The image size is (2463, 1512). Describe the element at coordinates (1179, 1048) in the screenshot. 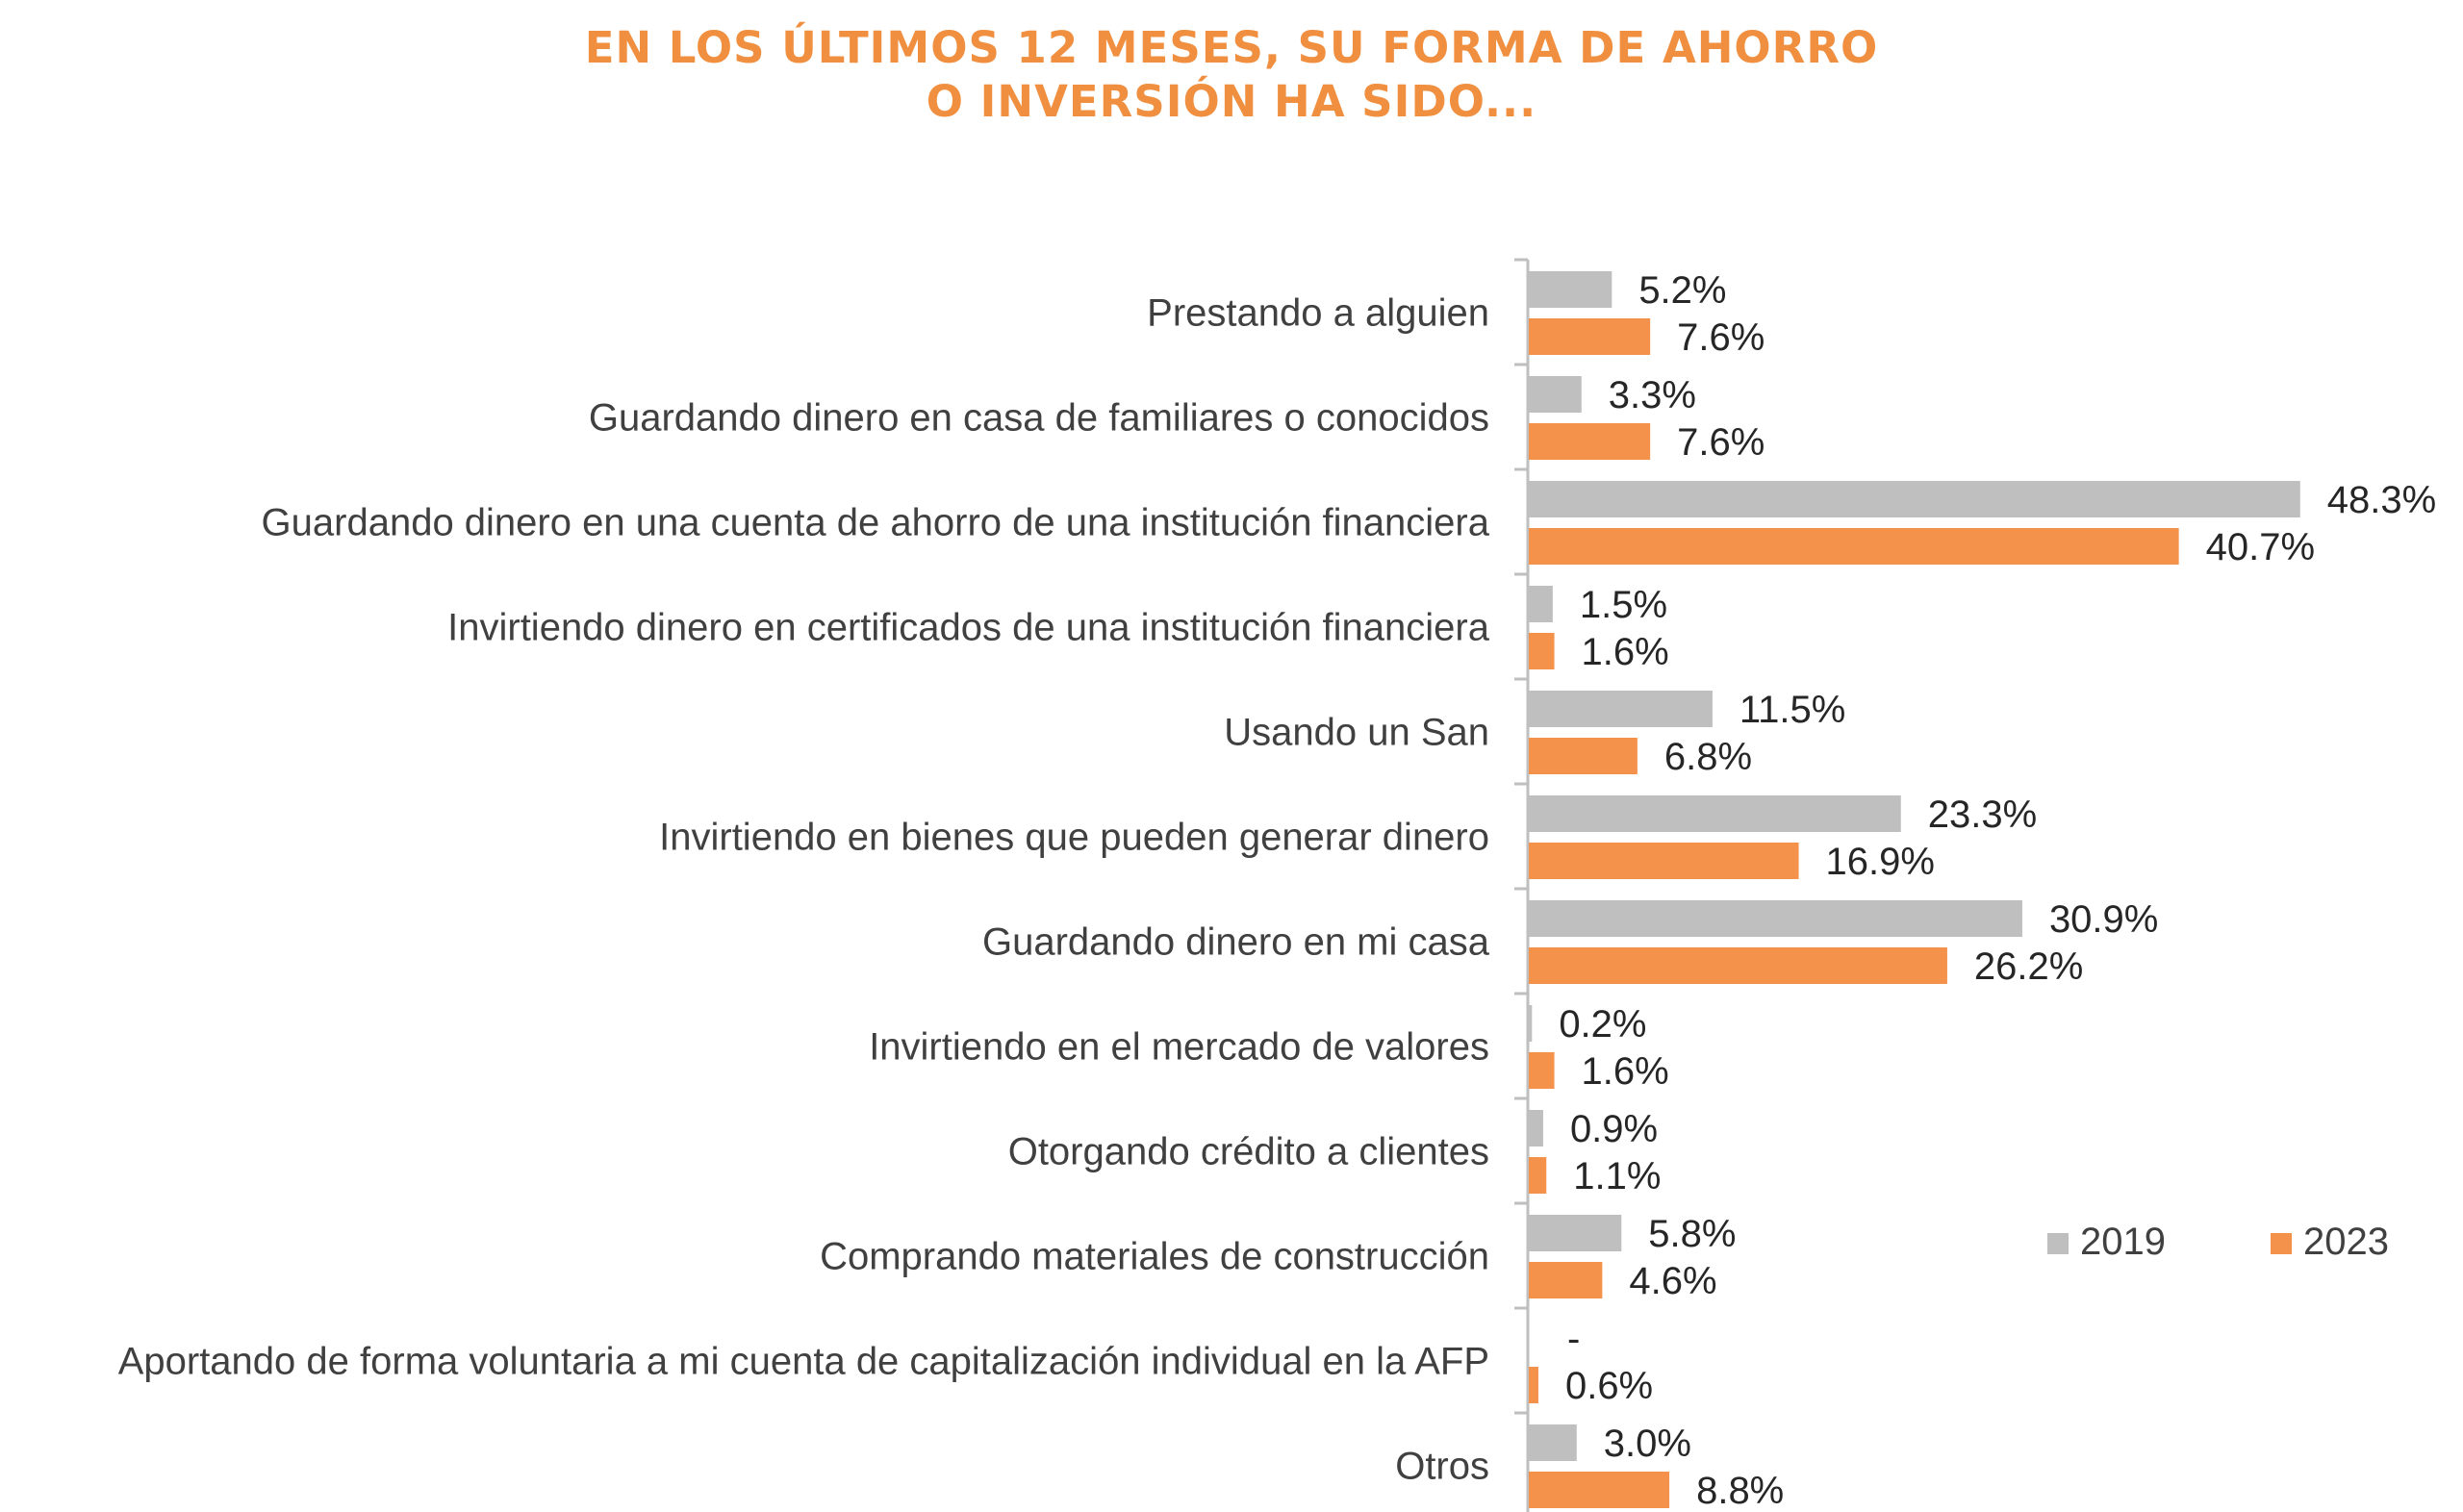

I see `category-label: Invirtiendo en el mercado de valores` at that location.